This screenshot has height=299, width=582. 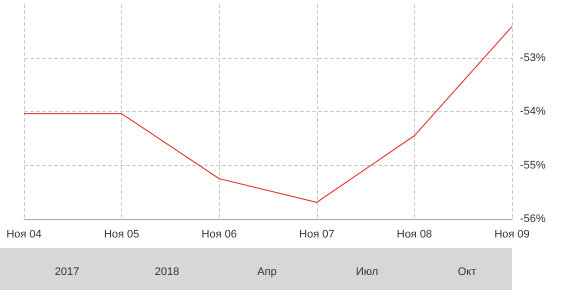 What do you see at coordinates (512, 234) in the screenshot?
I see `x-tick-label: Ноя 09` at bounding box center [512, 234].